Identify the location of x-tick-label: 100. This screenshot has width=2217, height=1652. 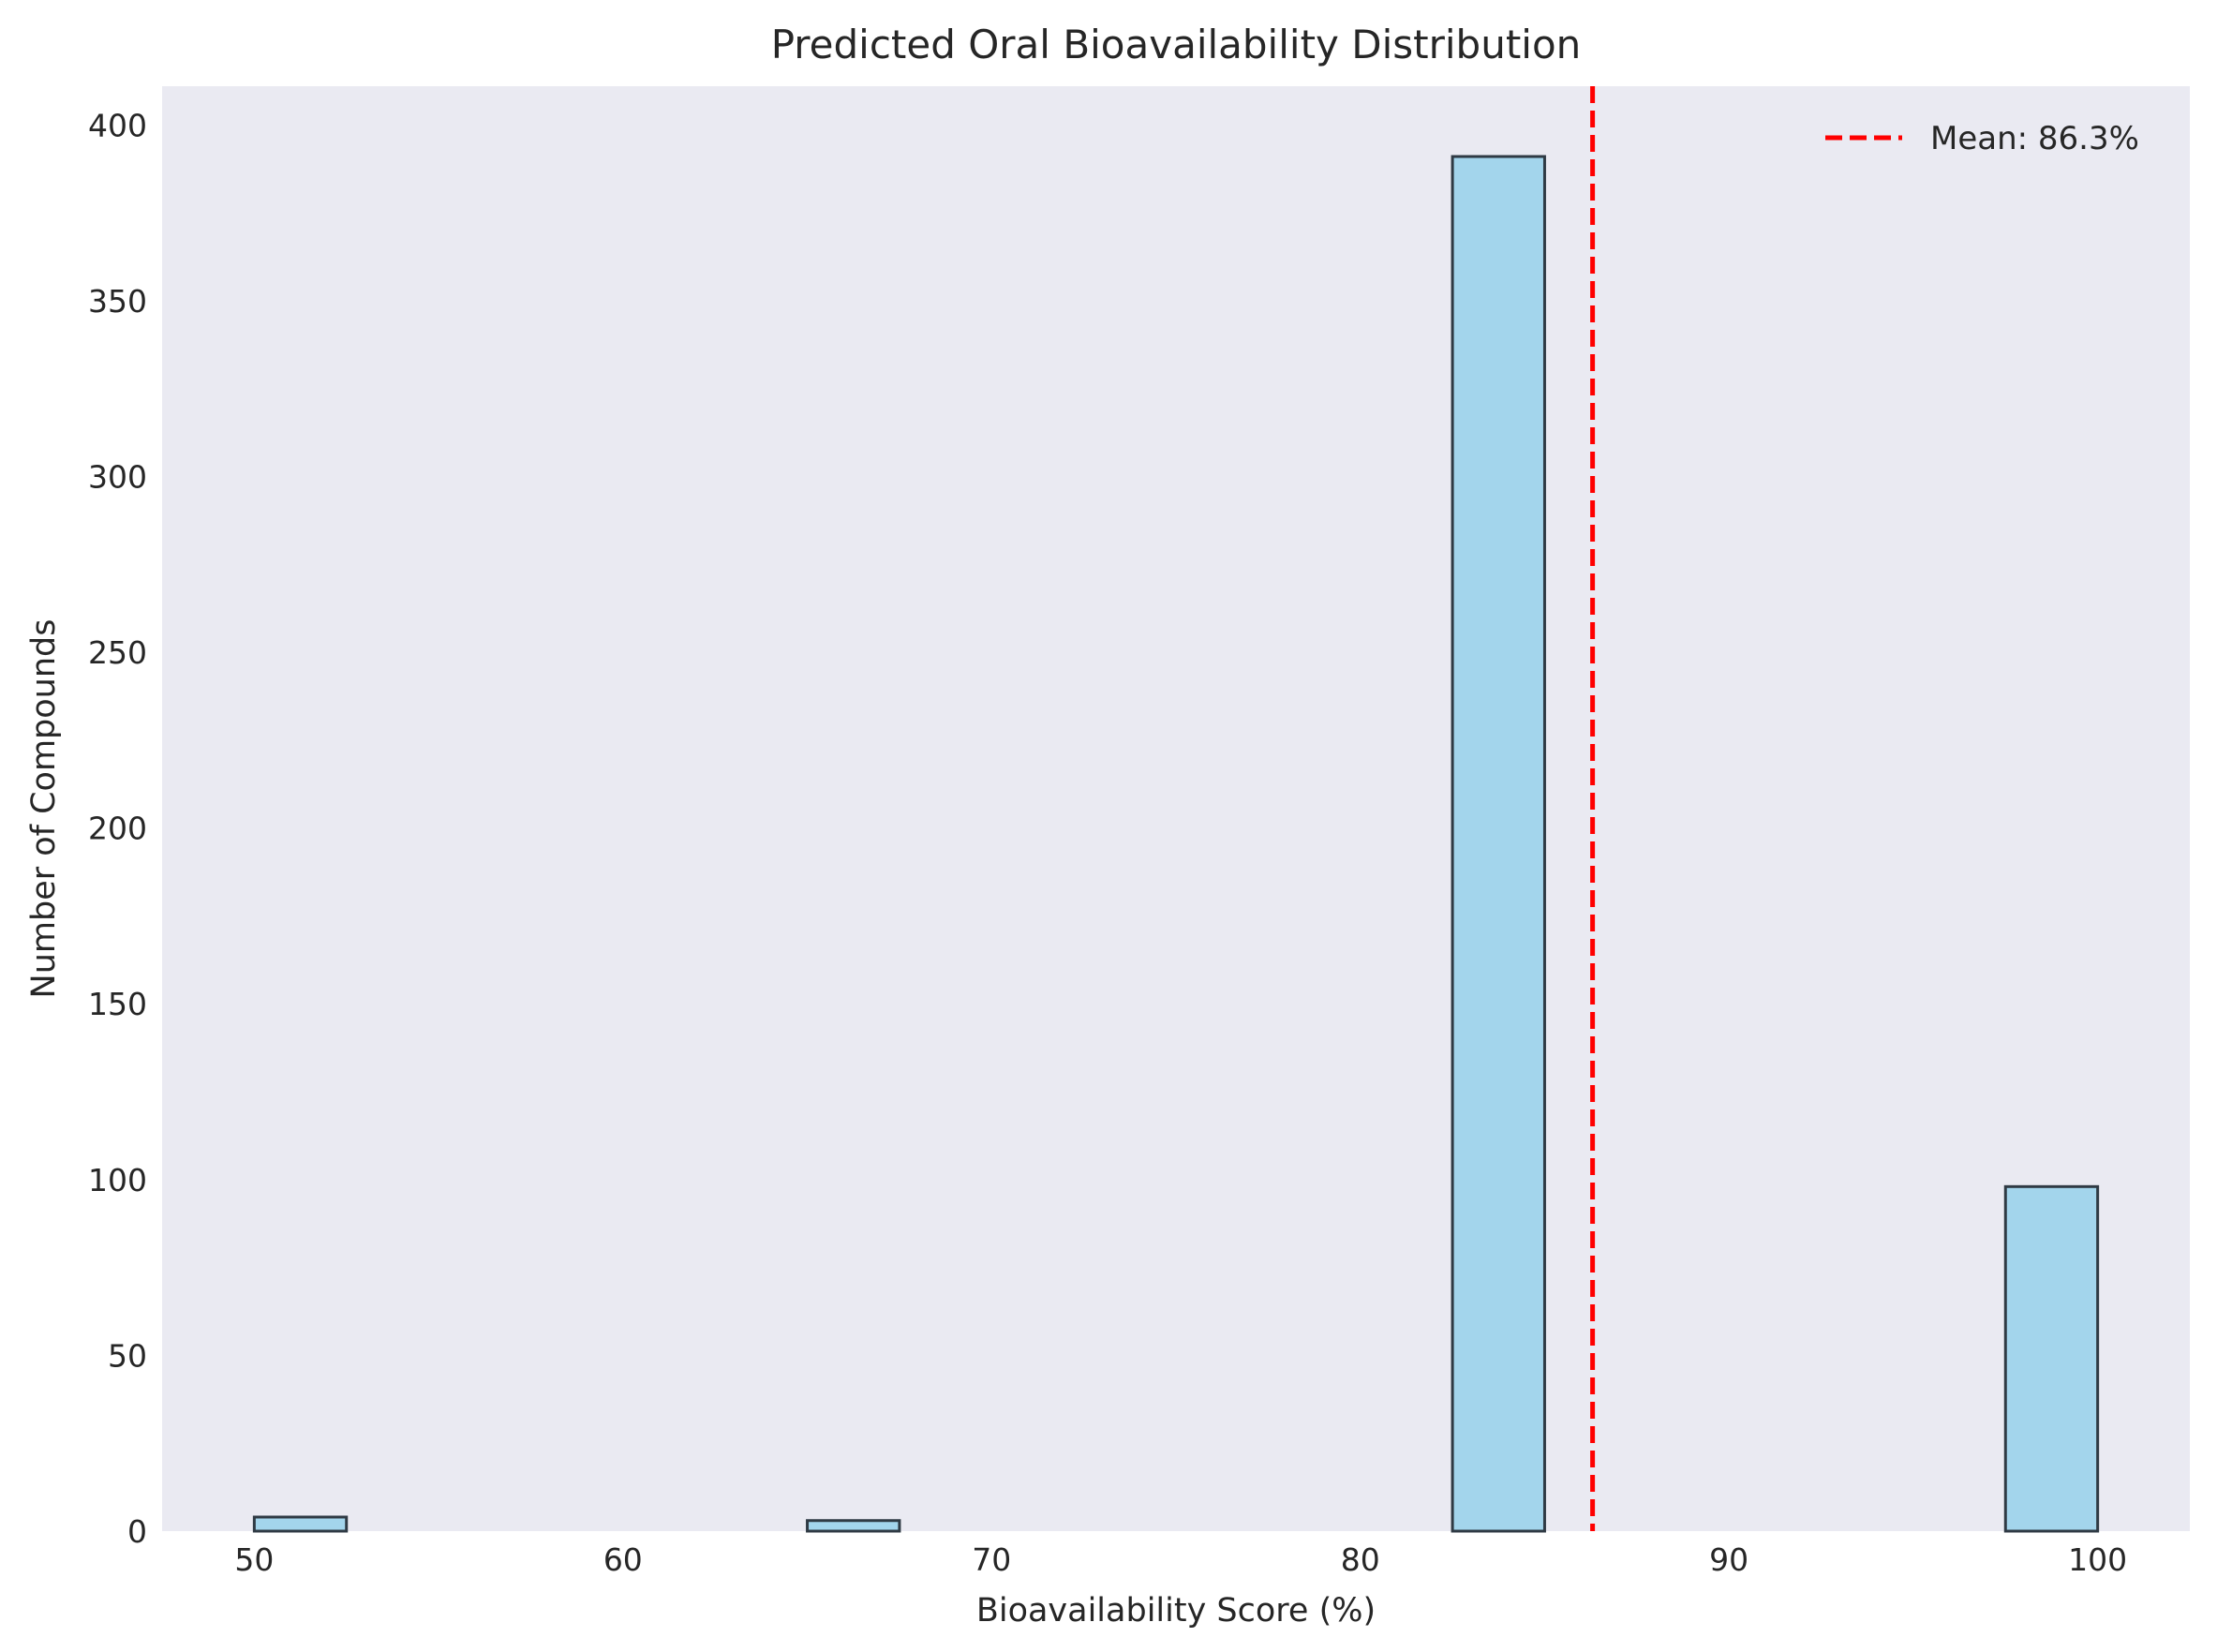
(2097, 1559).